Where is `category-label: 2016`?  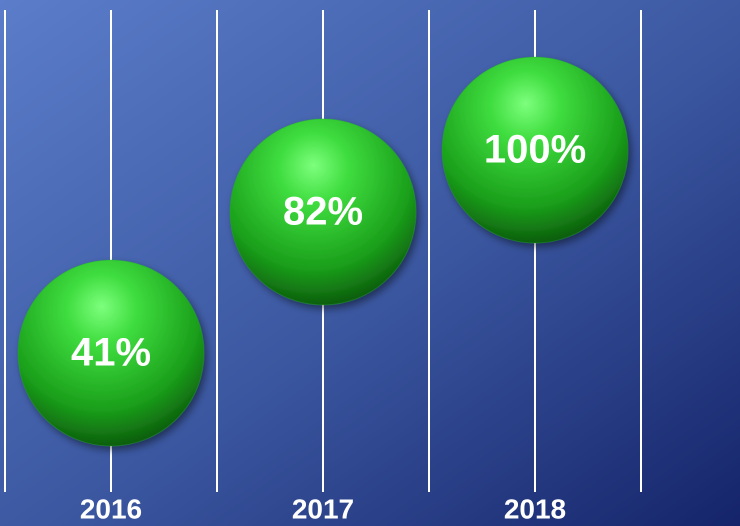 category-label: 2016 is located at coordinates (111, 508).